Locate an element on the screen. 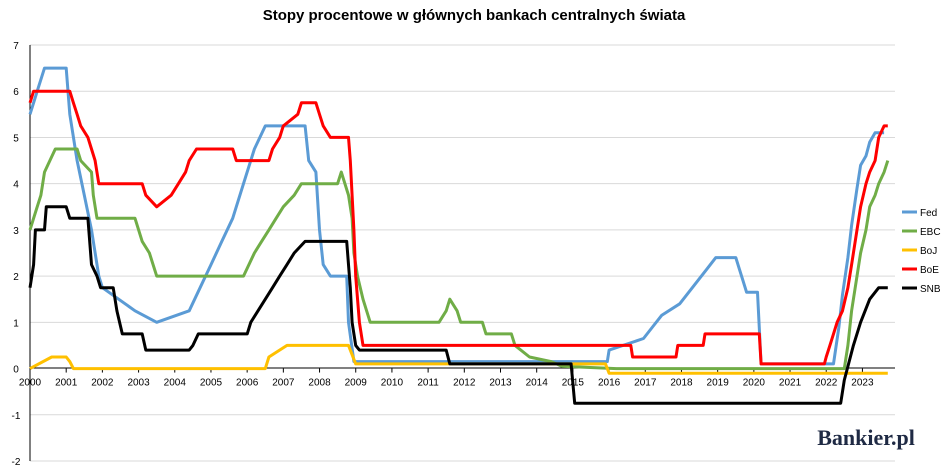  y-tick-label: 7 is located at coordinates (16, 46).